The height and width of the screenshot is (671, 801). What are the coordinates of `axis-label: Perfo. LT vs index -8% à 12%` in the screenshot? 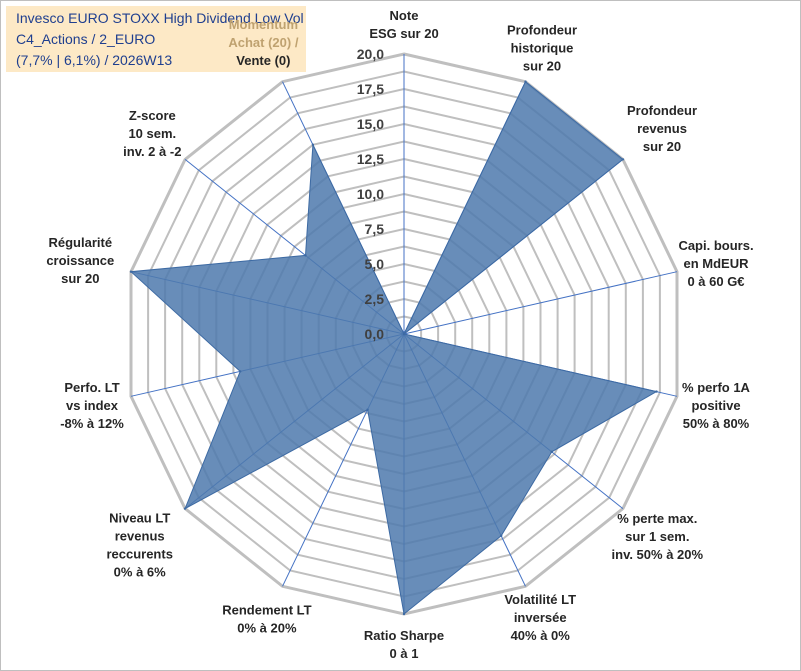 It's located at (92, 405).